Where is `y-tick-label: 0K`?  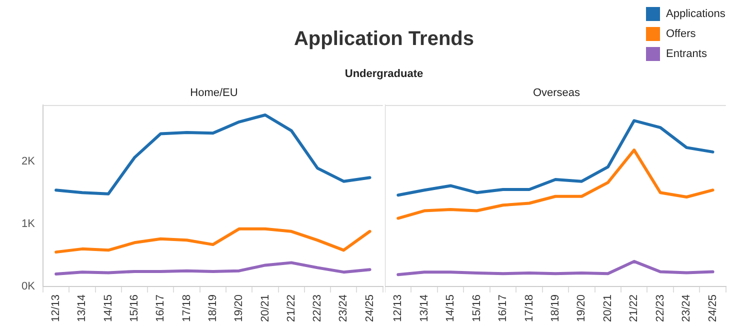
y-tick-label: 0K is located at coordinates (29, 286).